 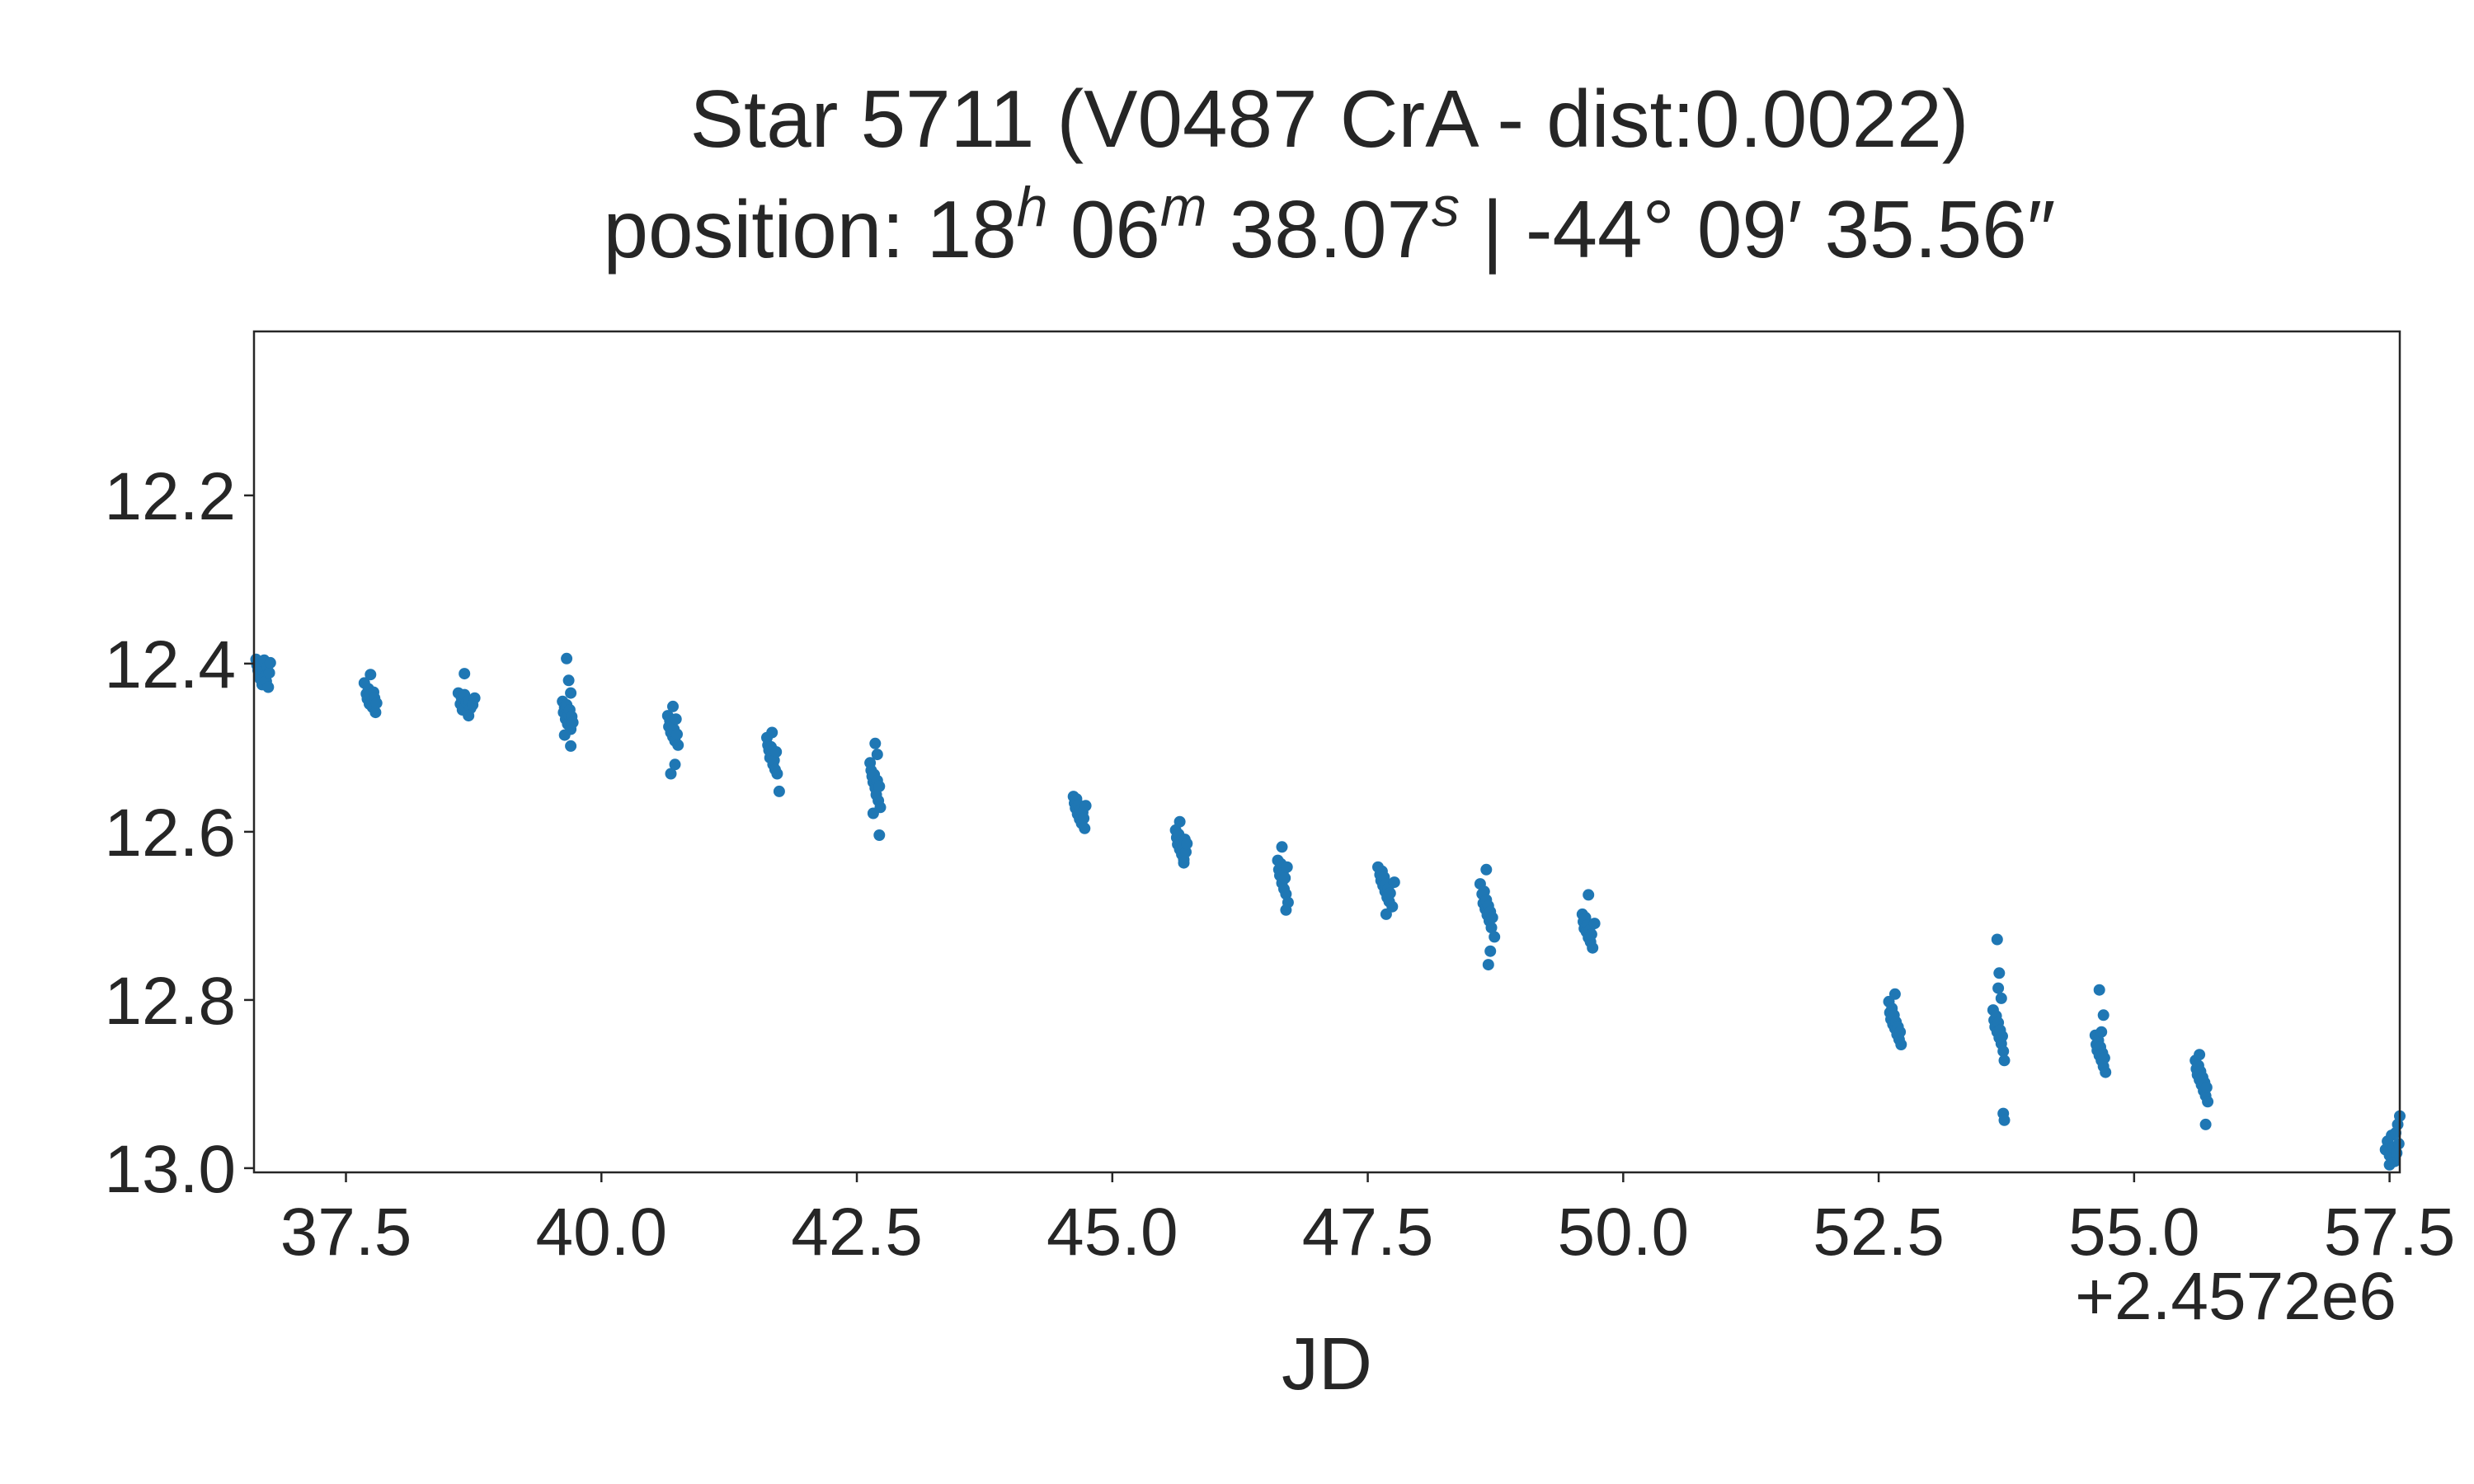 I want to click on y-tick-label: 12.6, so click(x=170, y=833).